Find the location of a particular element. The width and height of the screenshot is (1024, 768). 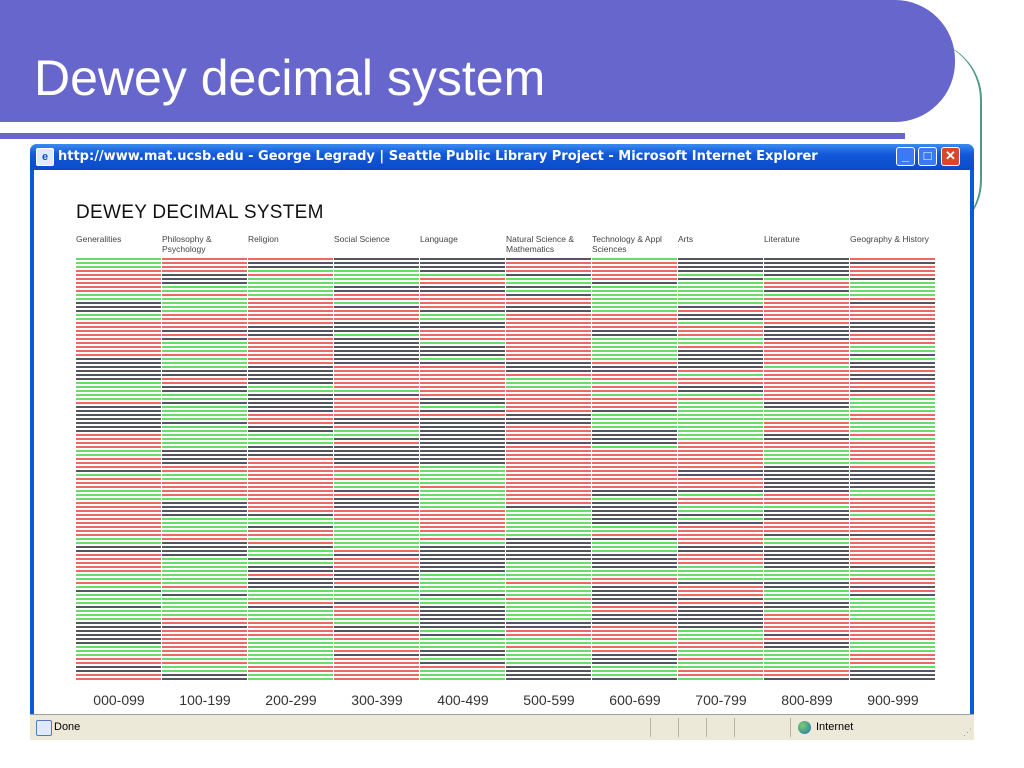

range-label: 900-999 is located at coordinates (893, 700).